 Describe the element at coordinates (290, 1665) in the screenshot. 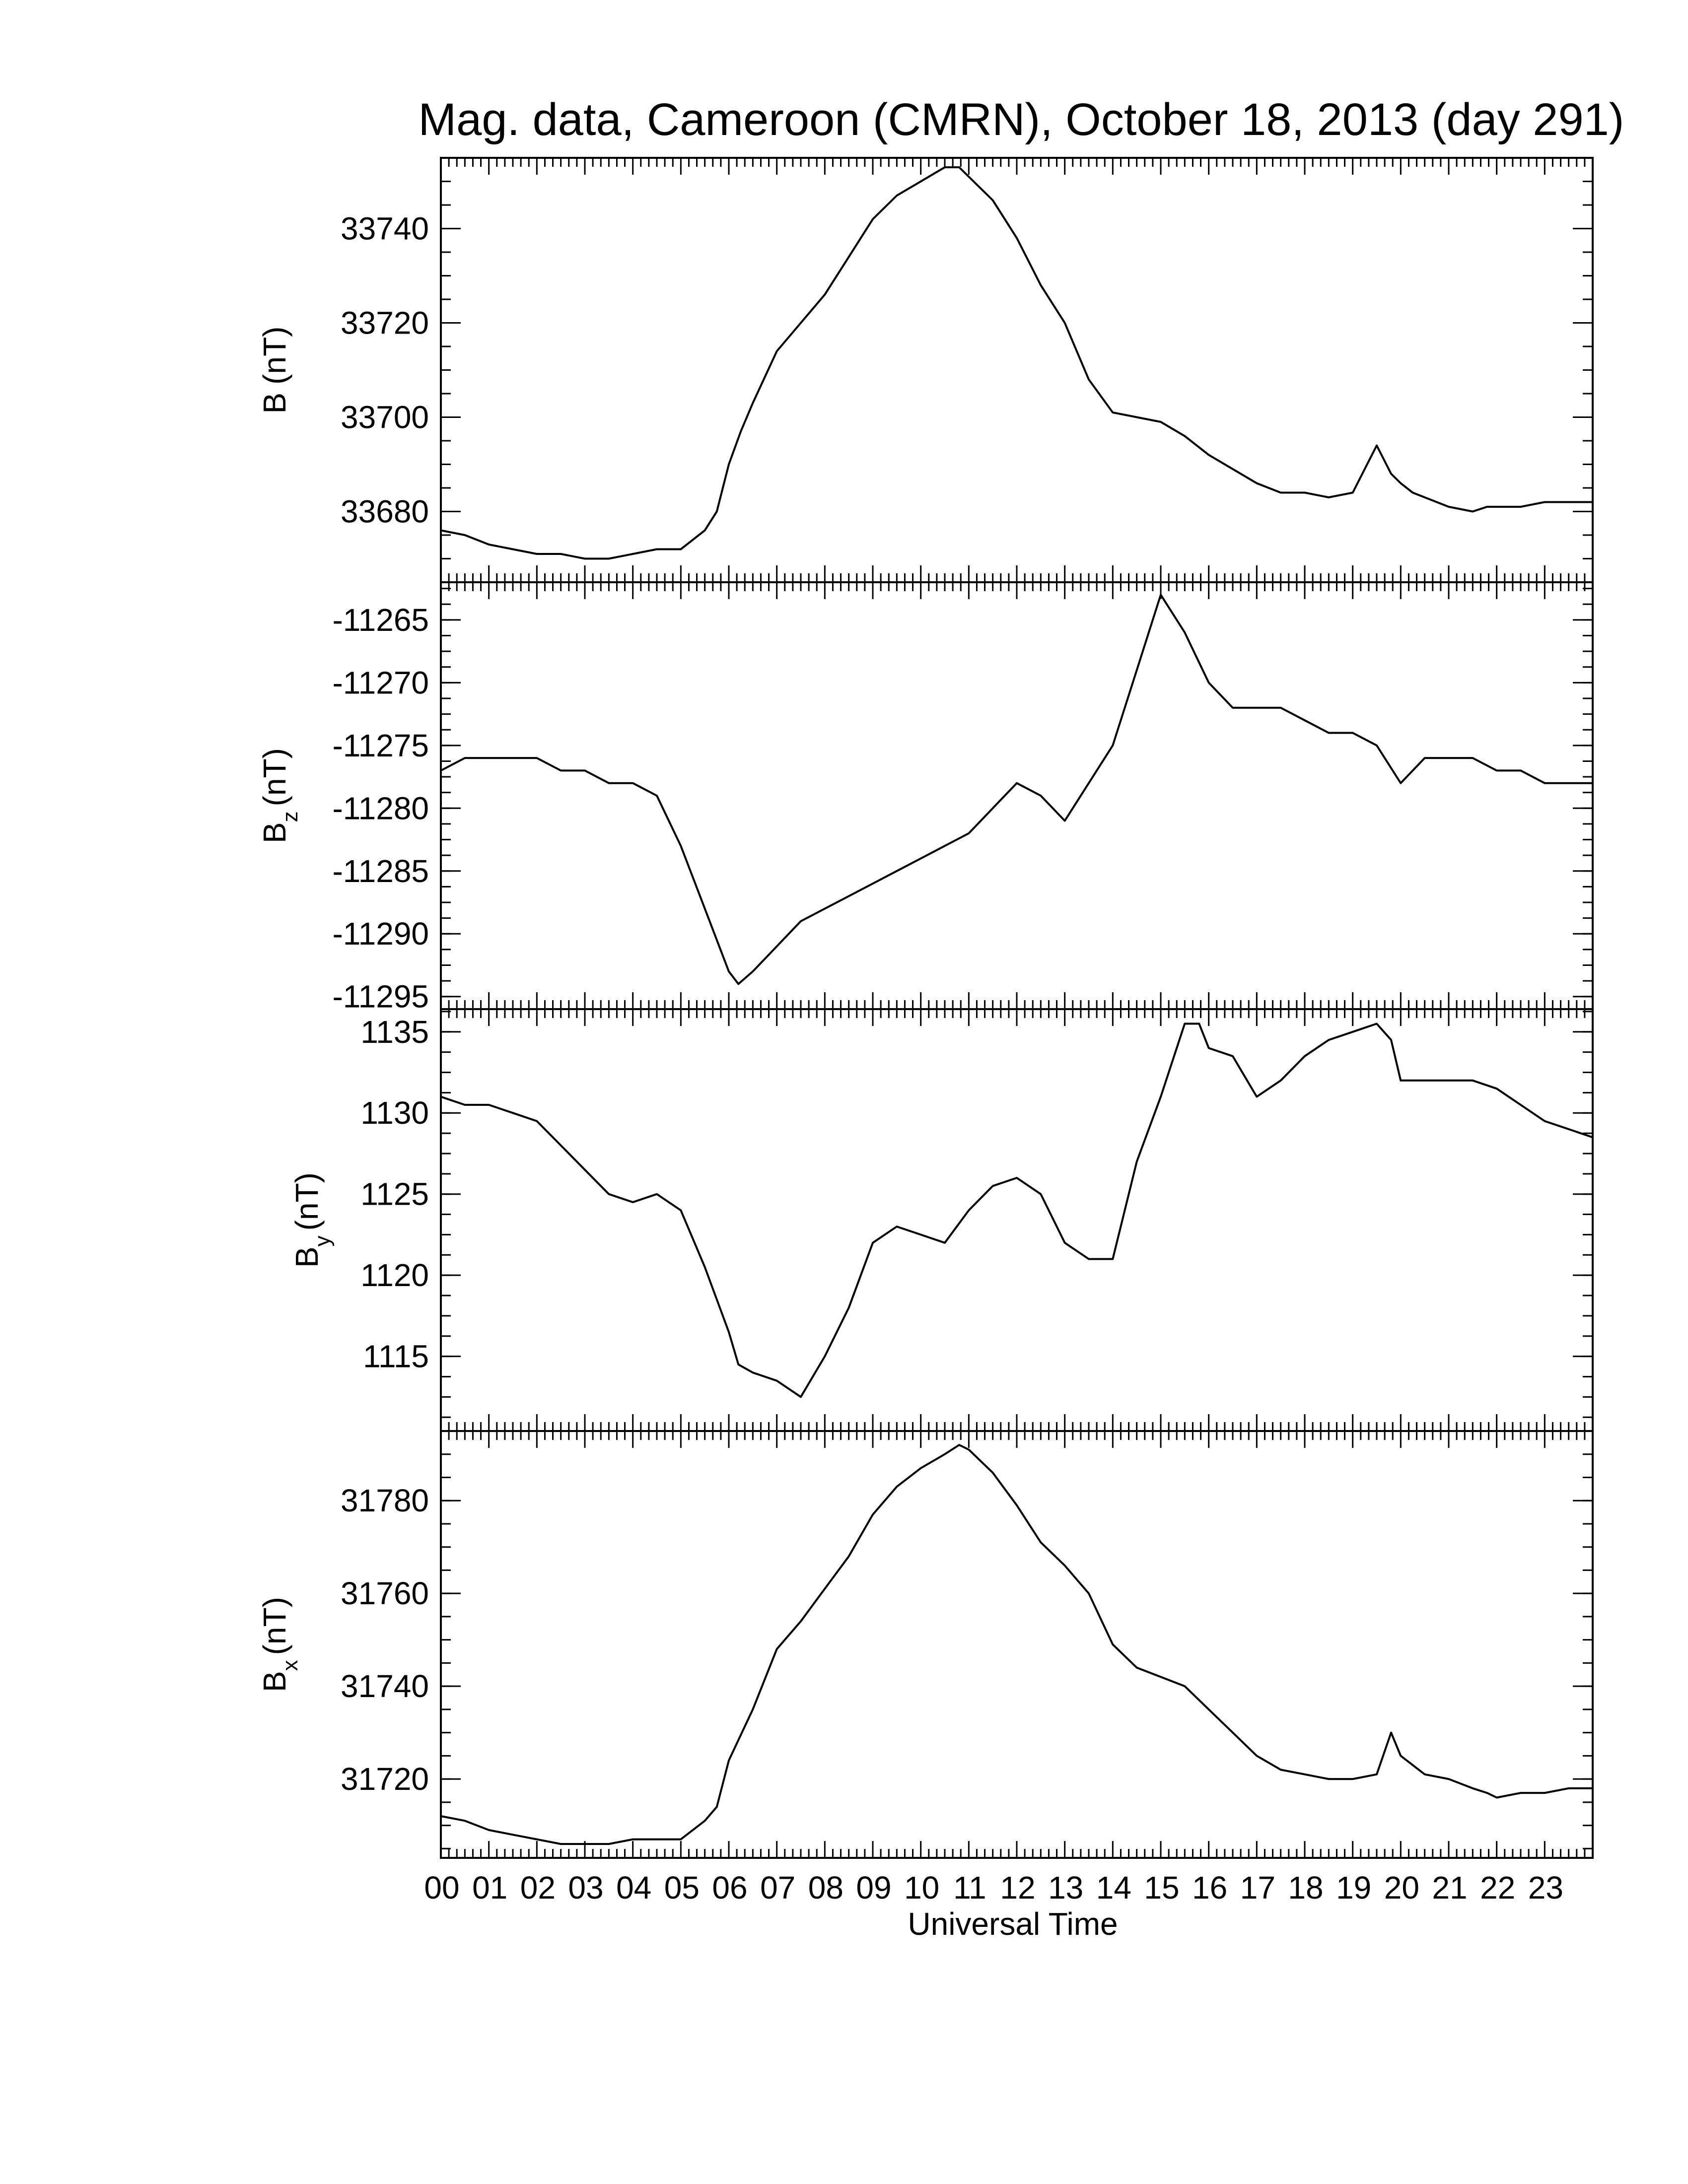

I see `y-axis-label-sub: x` at that location.